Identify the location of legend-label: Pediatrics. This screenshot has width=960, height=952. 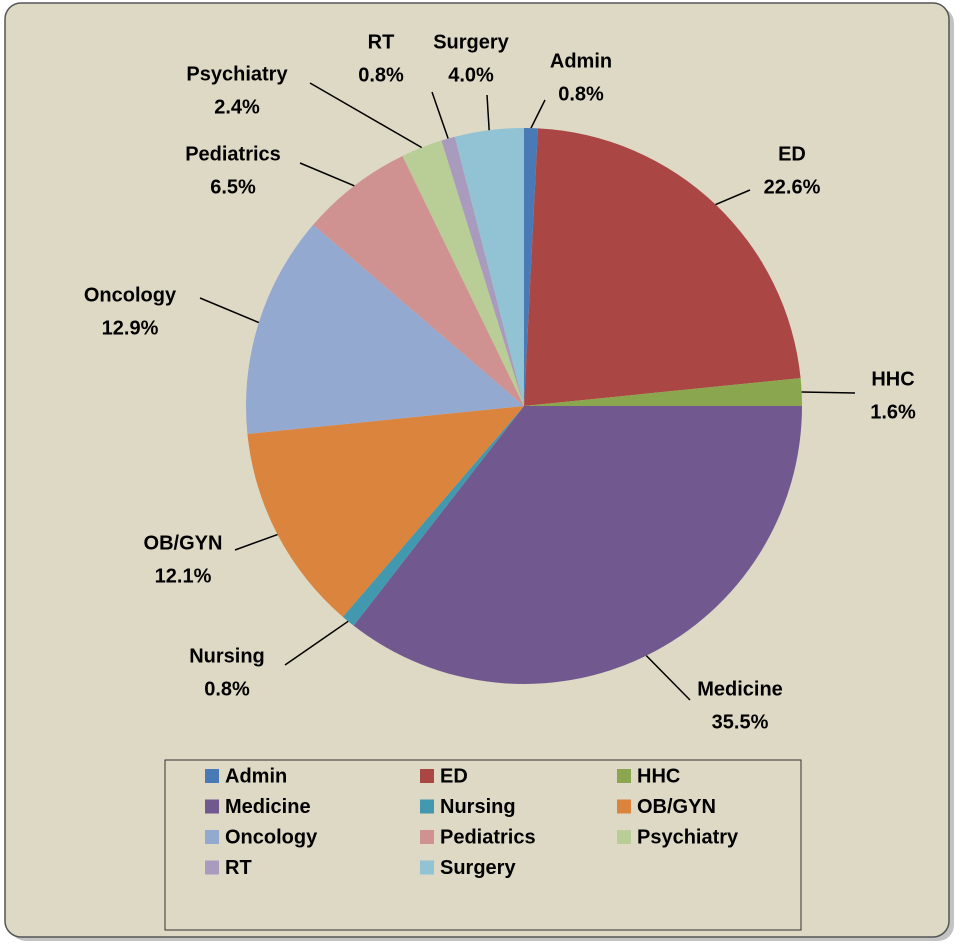
(488, 837).